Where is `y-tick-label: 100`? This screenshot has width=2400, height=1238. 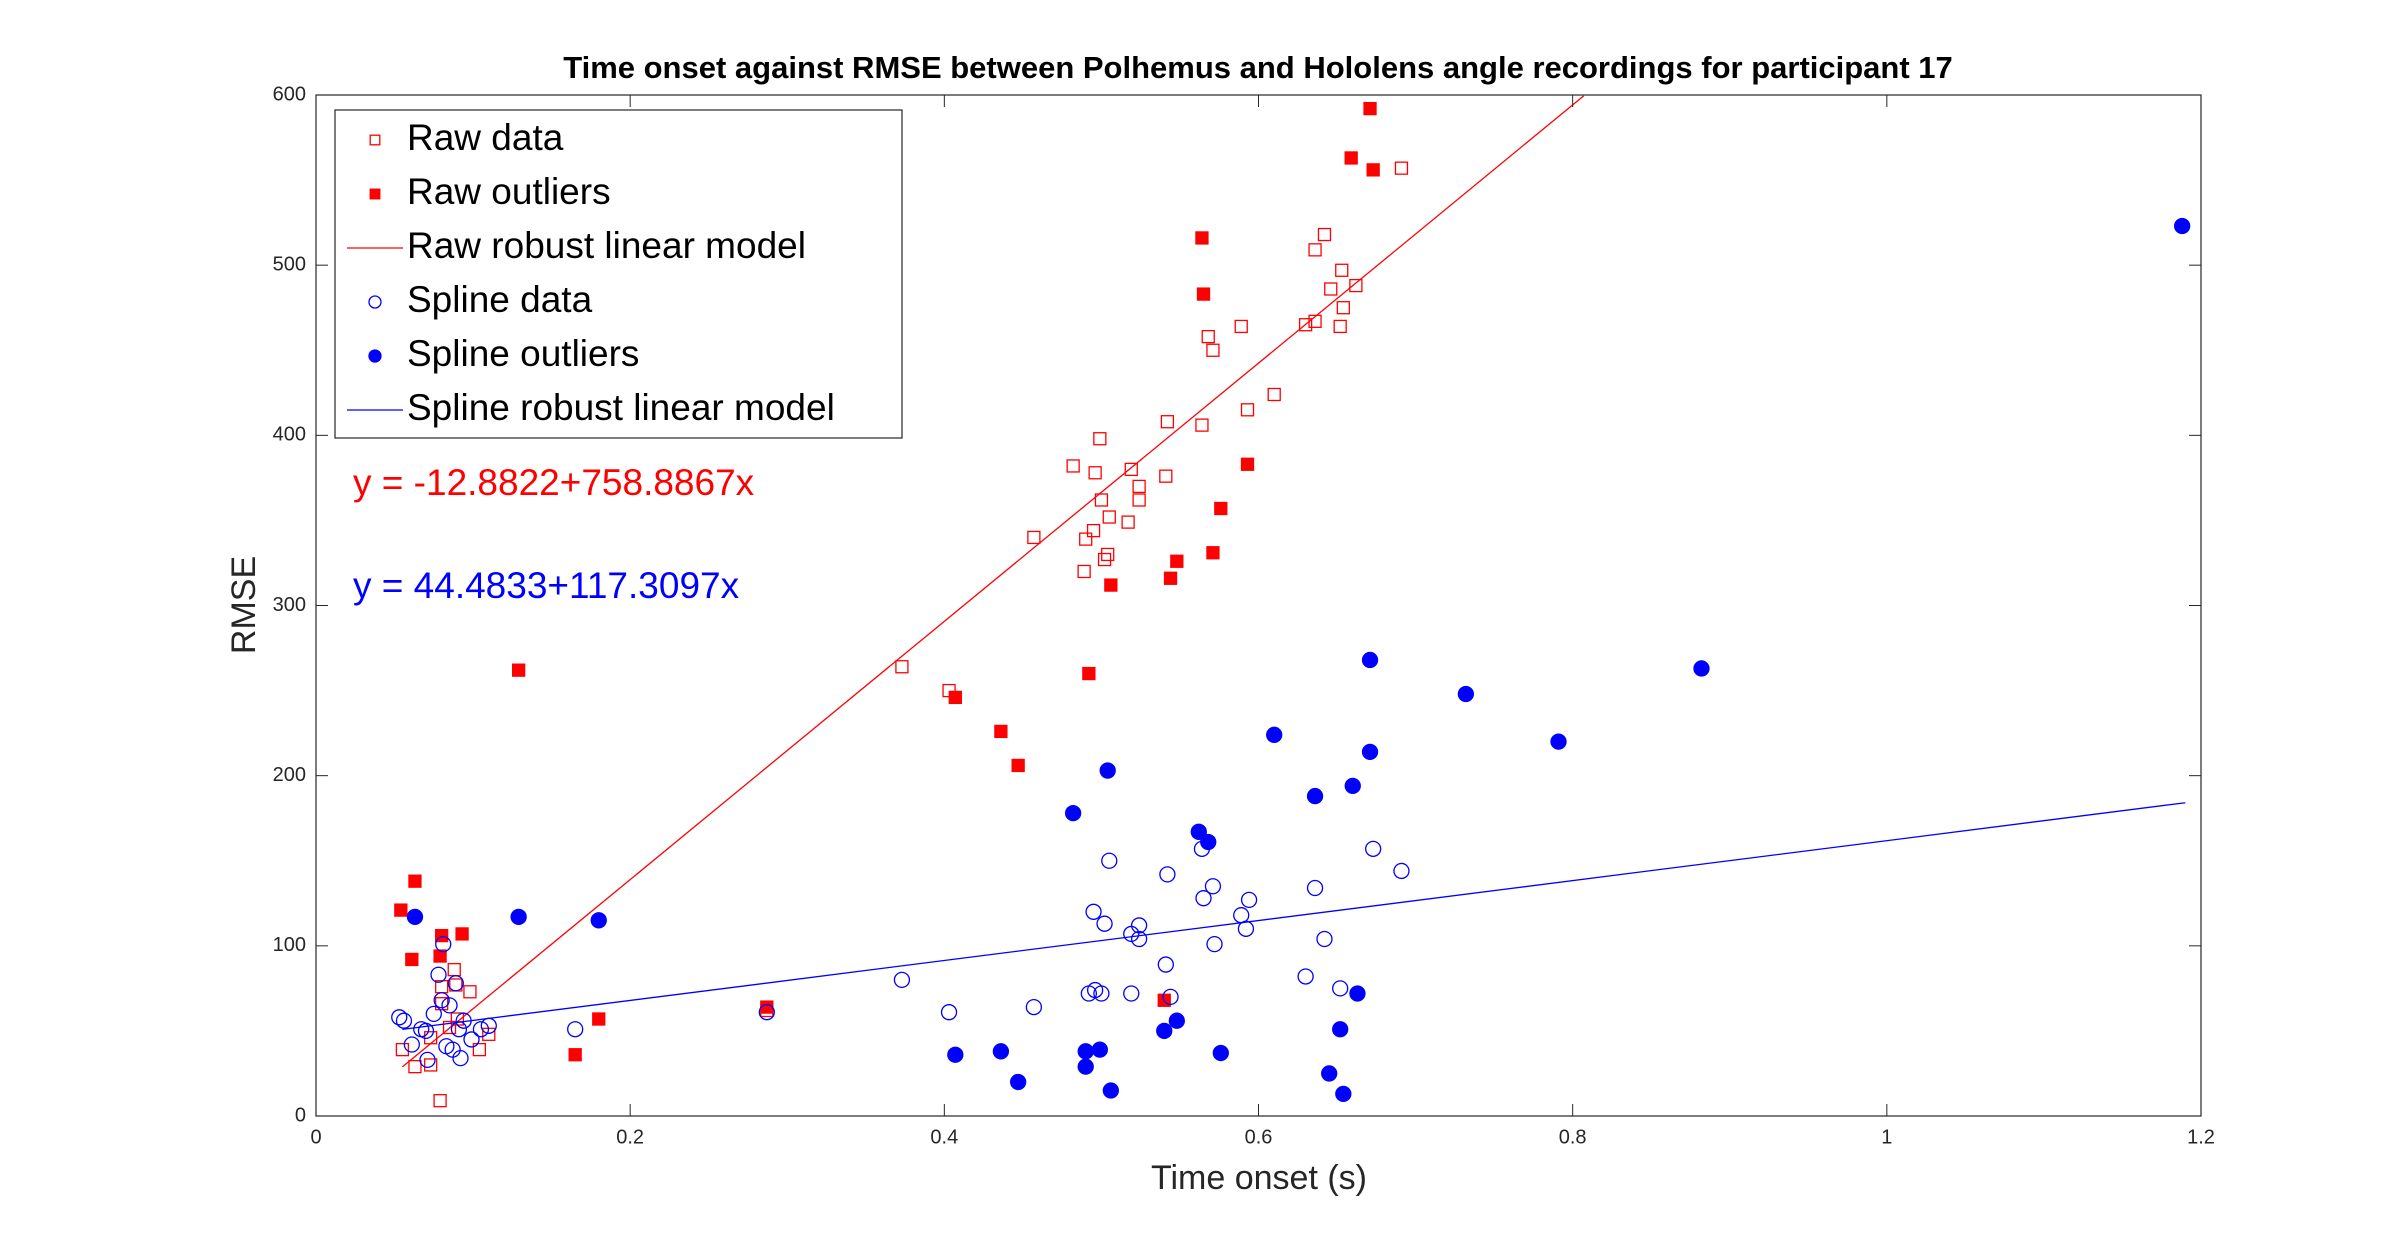 y-tick-label: 100 is located at coordinates (289, 945).